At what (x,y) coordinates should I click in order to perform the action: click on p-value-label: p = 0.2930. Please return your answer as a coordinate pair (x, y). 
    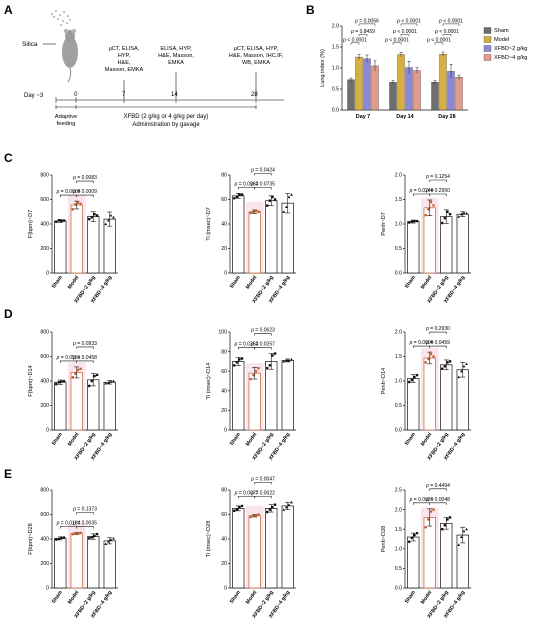
    Looking at the image, I should click on (437, 329).